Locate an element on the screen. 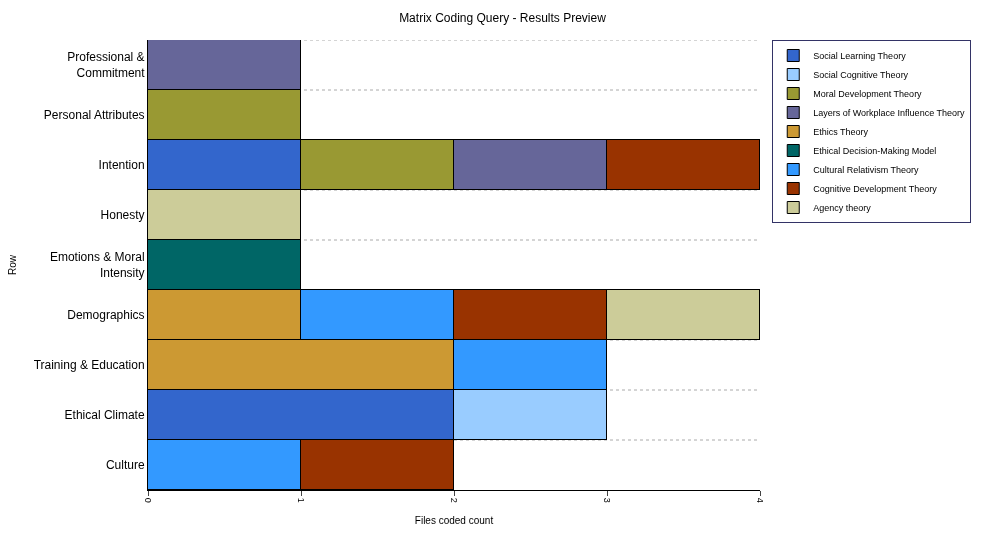  x-tick-label: 2 is located at coordinates (454, 500).